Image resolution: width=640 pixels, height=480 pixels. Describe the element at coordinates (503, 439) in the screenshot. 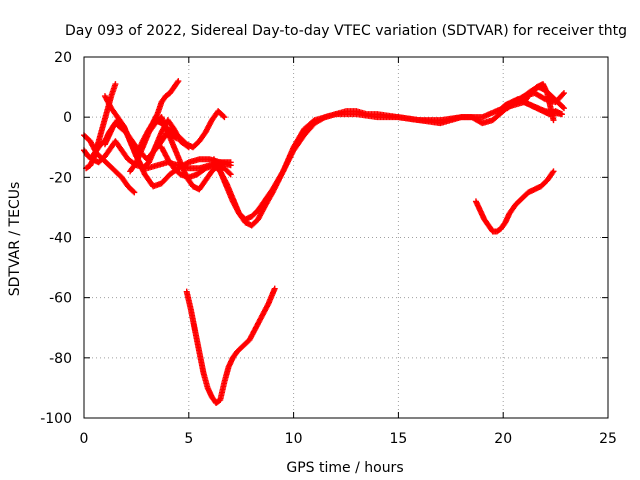

I see `x-tick-label: 20` at that location.